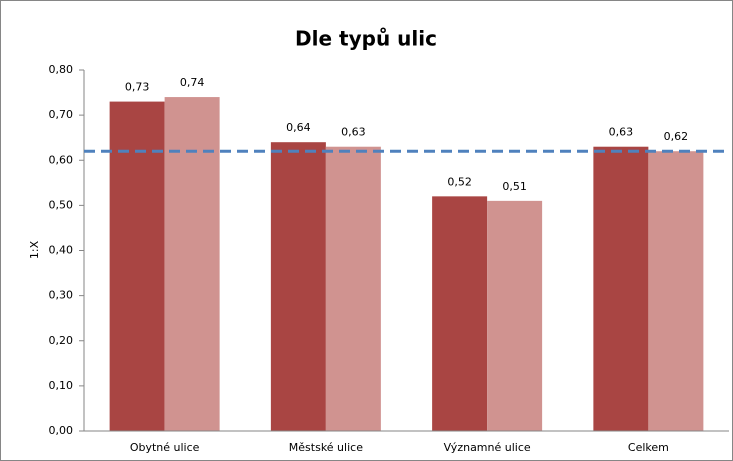 Image resolution: width=733 pixels, height=461 pixels. I want to click on x-tick-label: Významné ulice, so click(487, 447).